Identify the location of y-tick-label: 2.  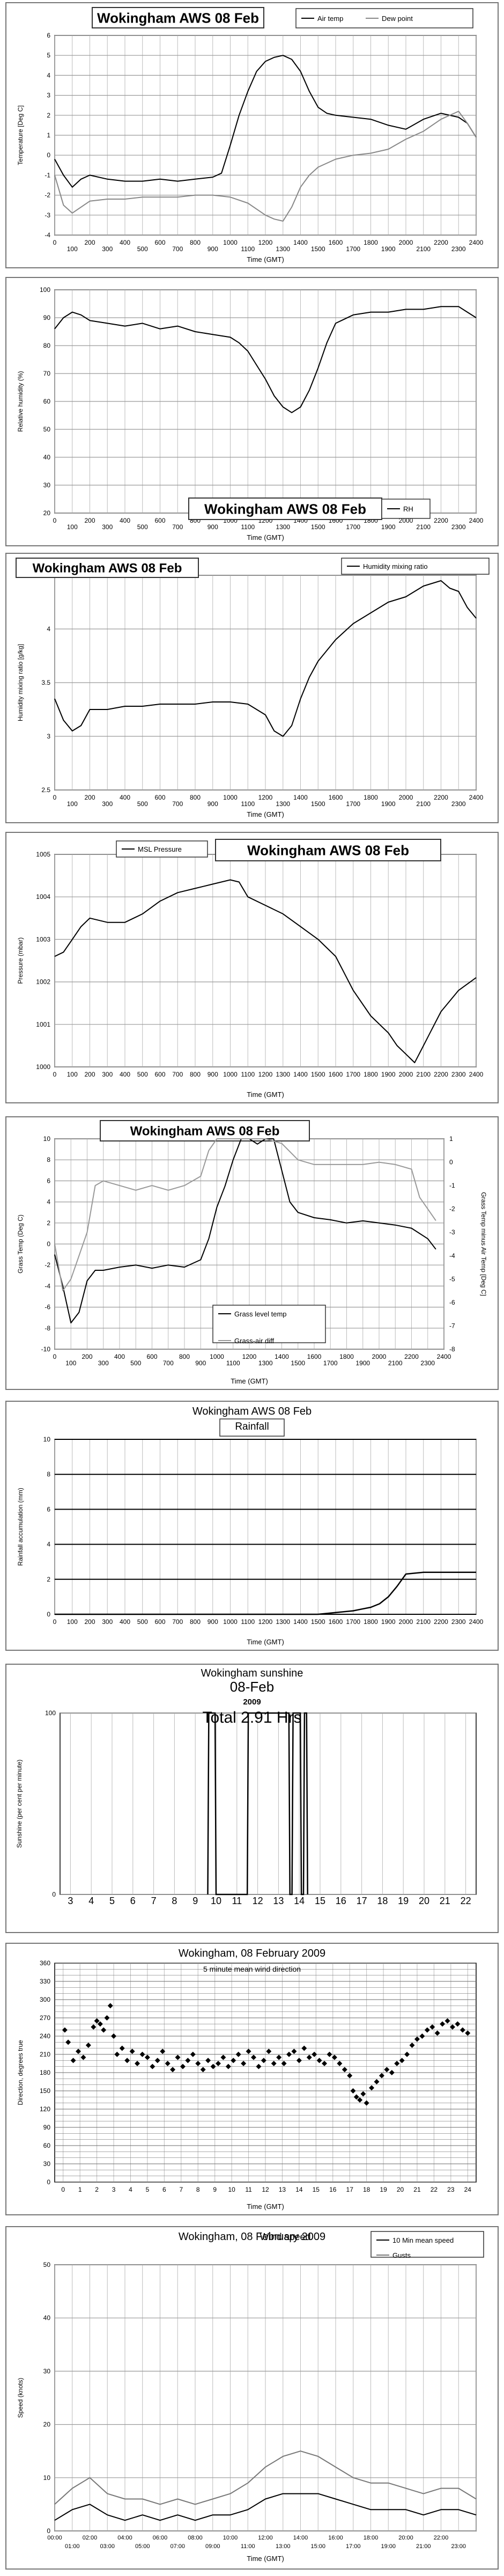
(48, 115).